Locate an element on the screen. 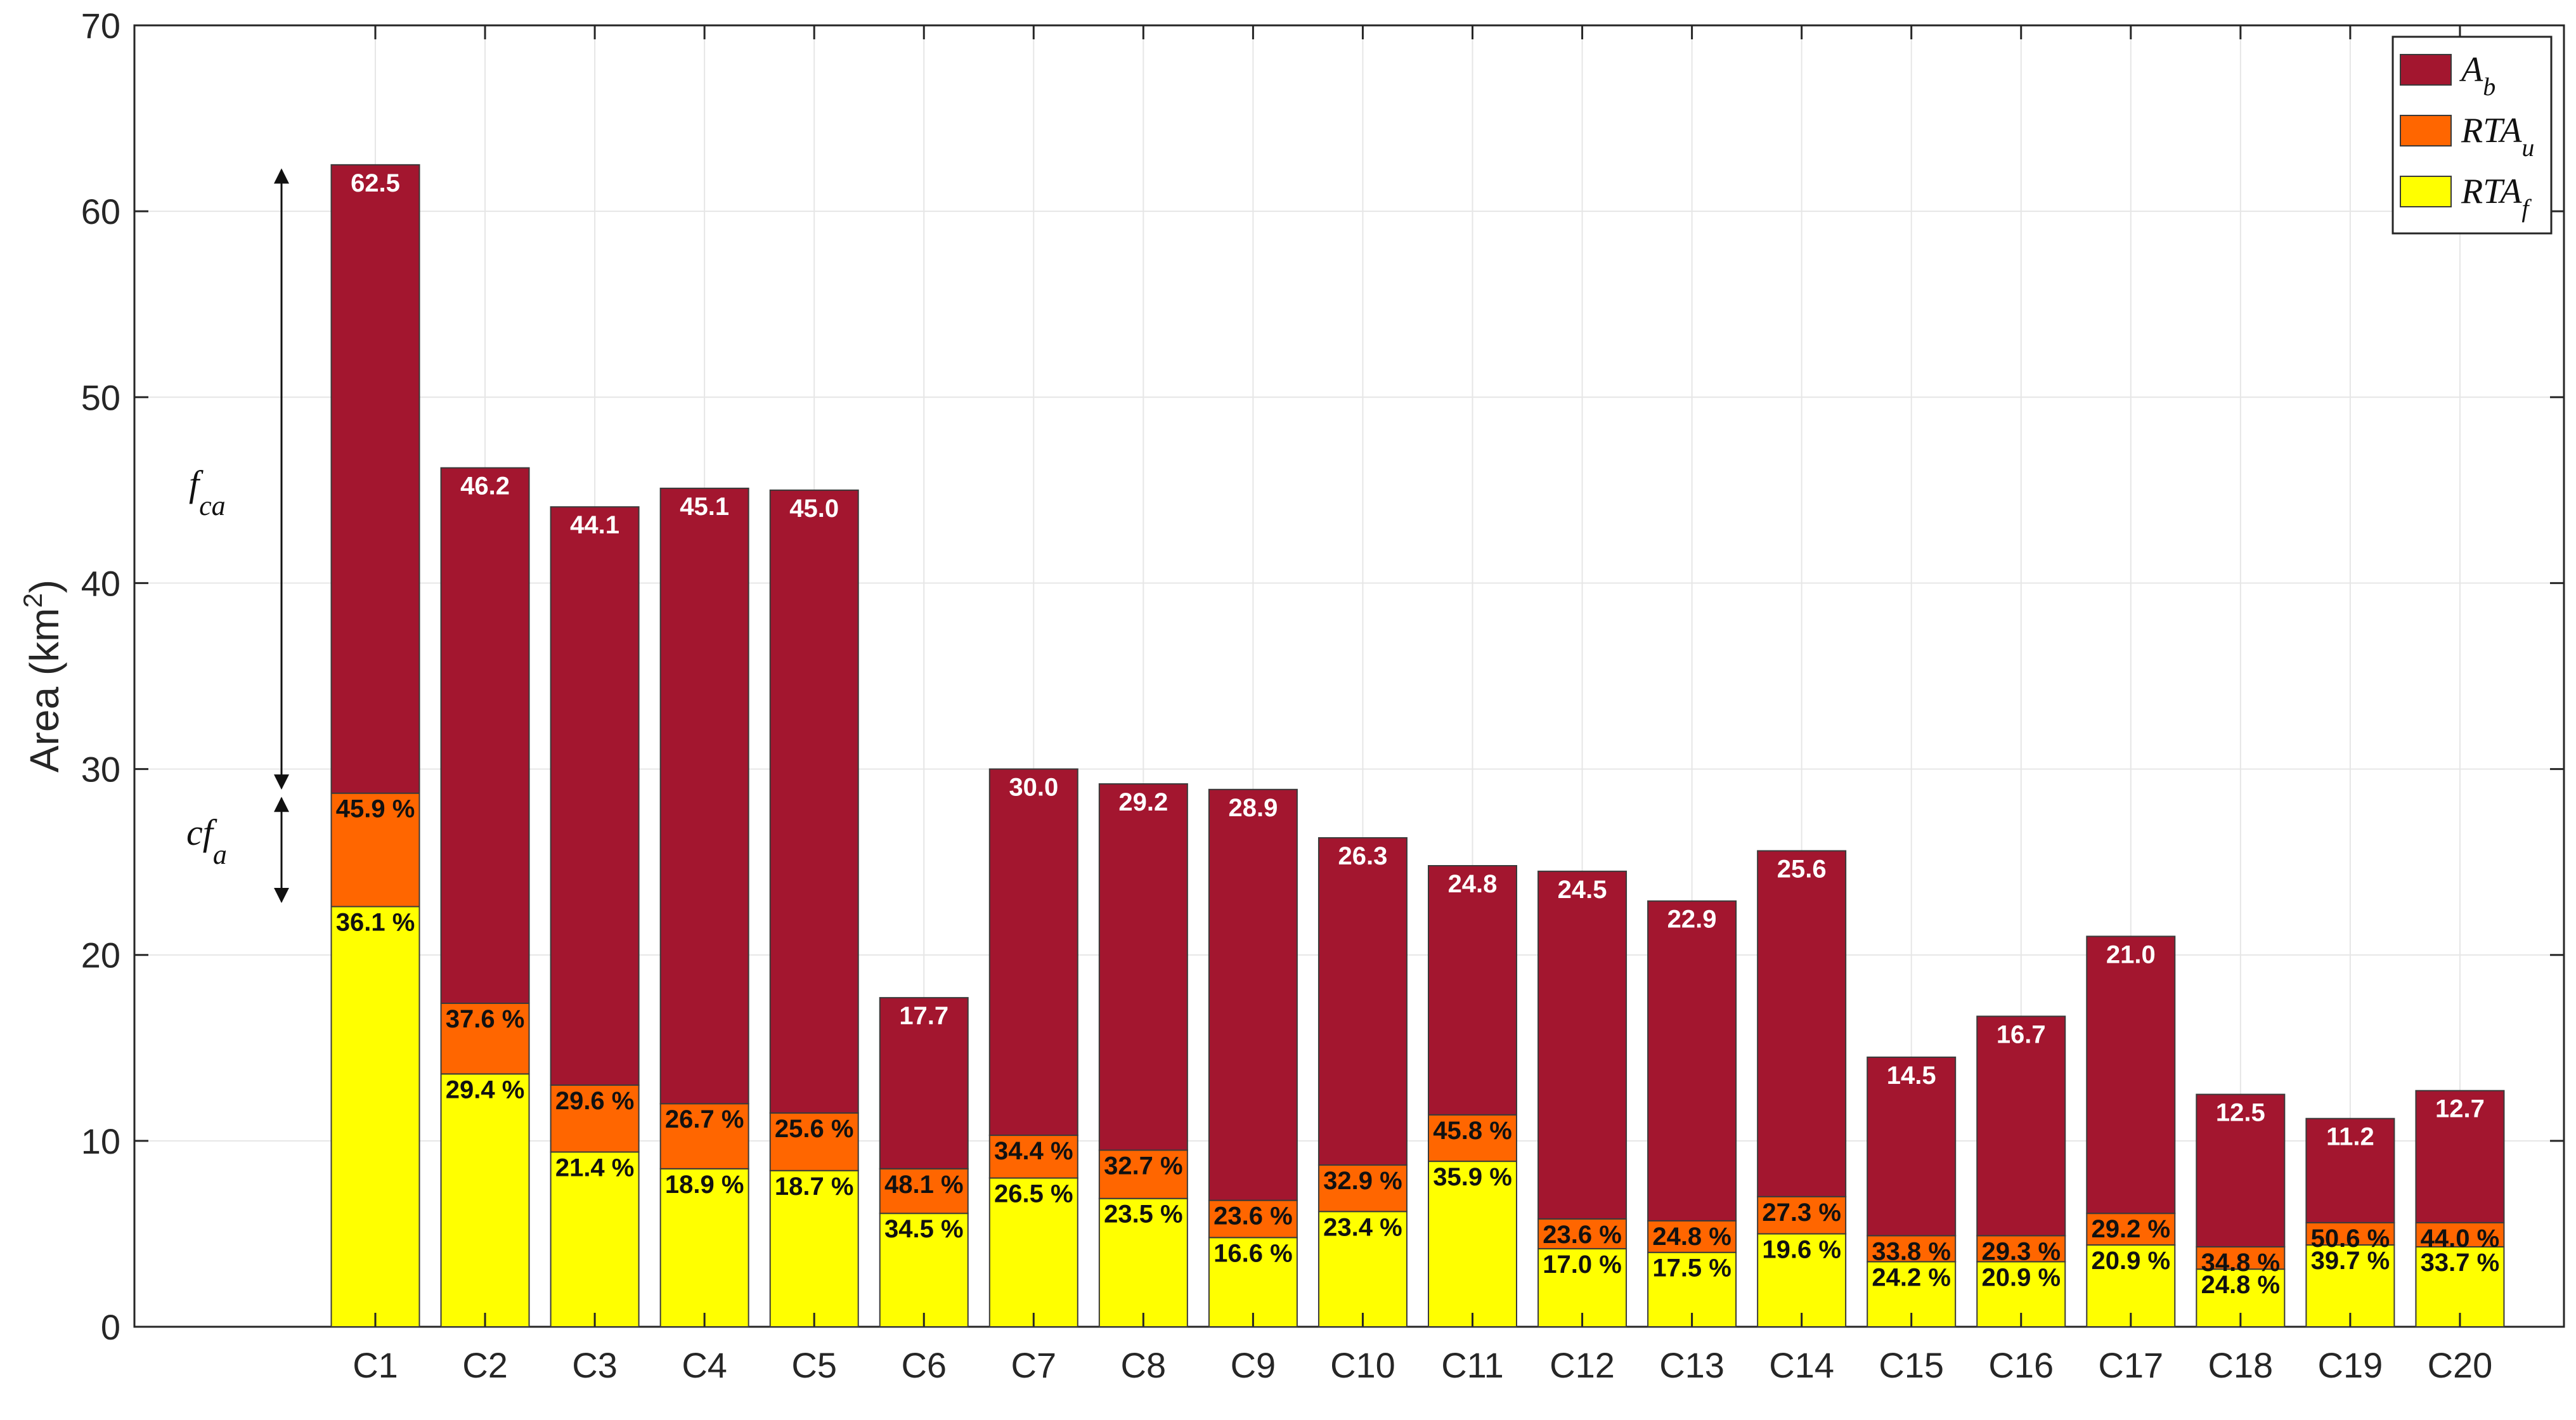 The image size is (2576, 1420). total-value-label: 45.1 is located at coordinates (704, 507).